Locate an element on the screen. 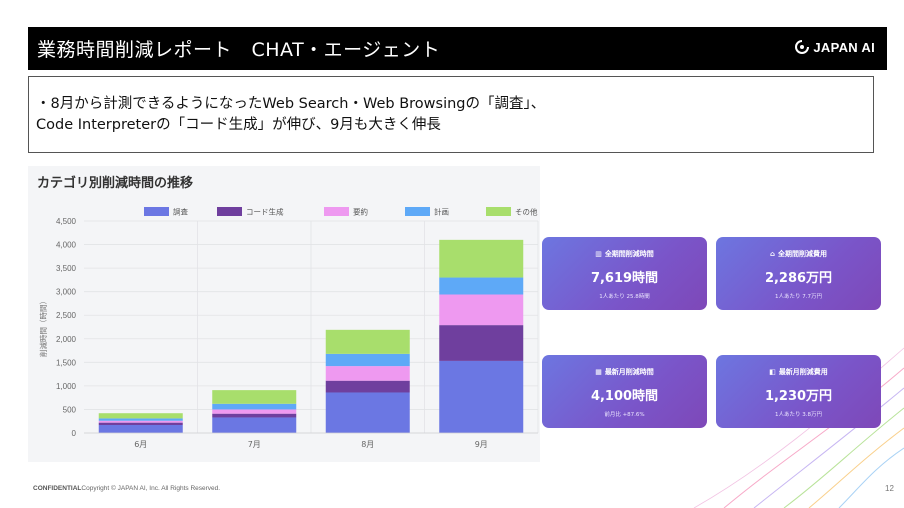 The height and width of the screenshot is (508, 904). card-total-cost: ⌂ 全期間削減費用 2,286万円 1人あたり 7.7万円 is located at coordinates (798, 273).